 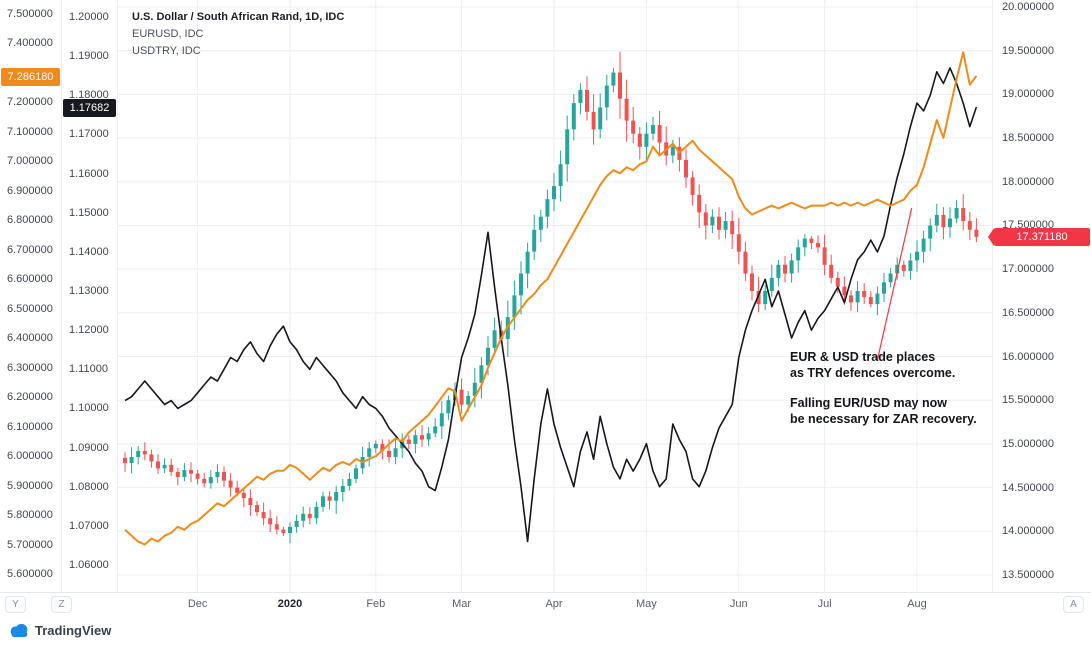 I want to click on price-tick: 1.13000, so click(x=89, y=291).